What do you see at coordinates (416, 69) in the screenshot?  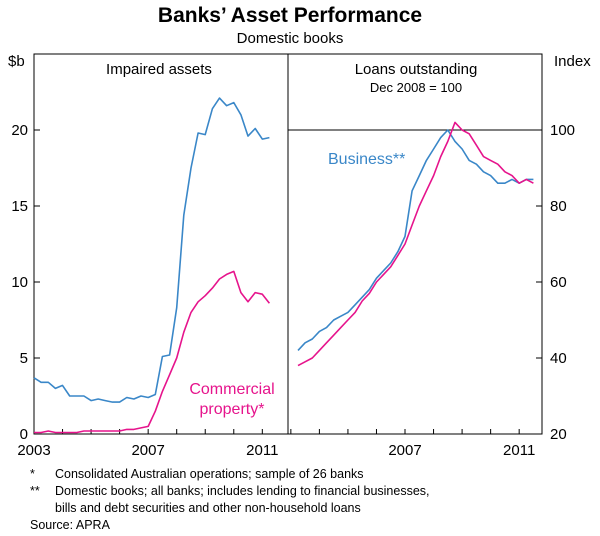 I see `right-panel-title: Loans outstanding` at bounding box center [416, 69].